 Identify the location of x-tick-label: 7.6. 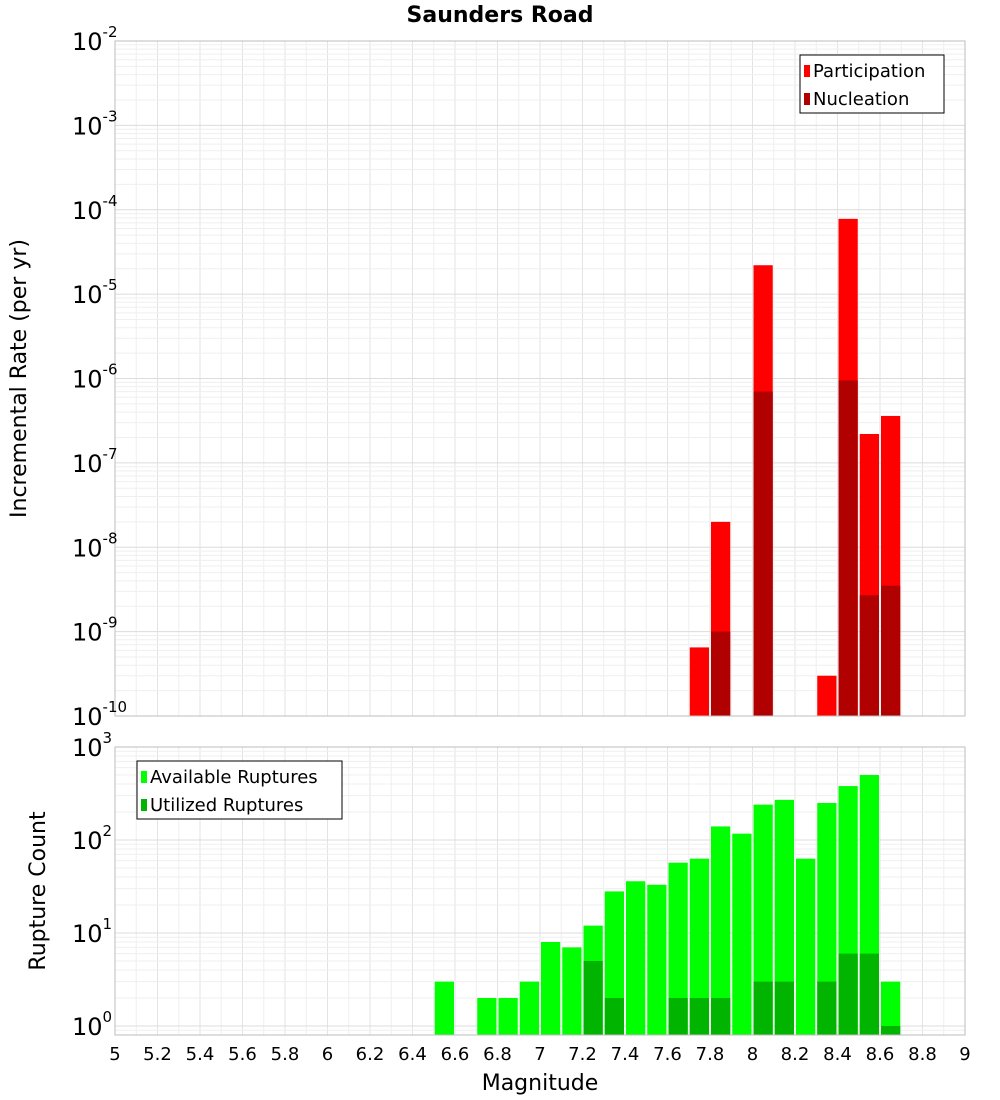
(667, 1054).